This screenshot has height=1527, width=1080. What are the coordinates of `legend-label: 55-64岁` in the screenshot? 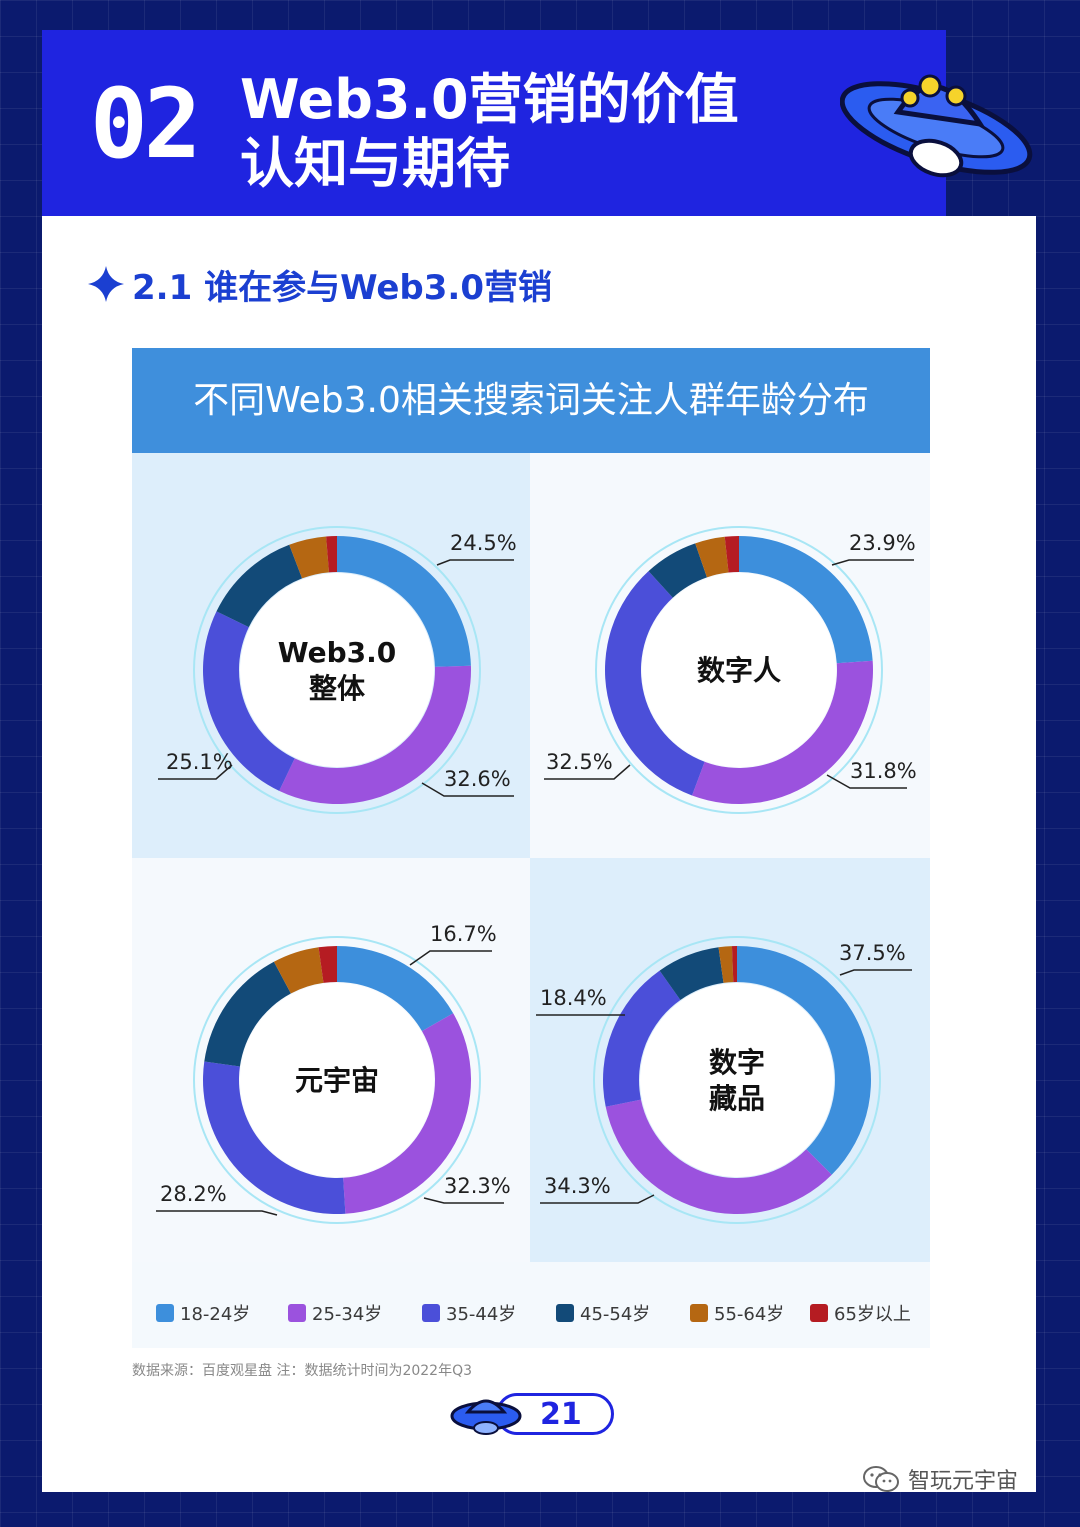 It's located at (749, 1314).